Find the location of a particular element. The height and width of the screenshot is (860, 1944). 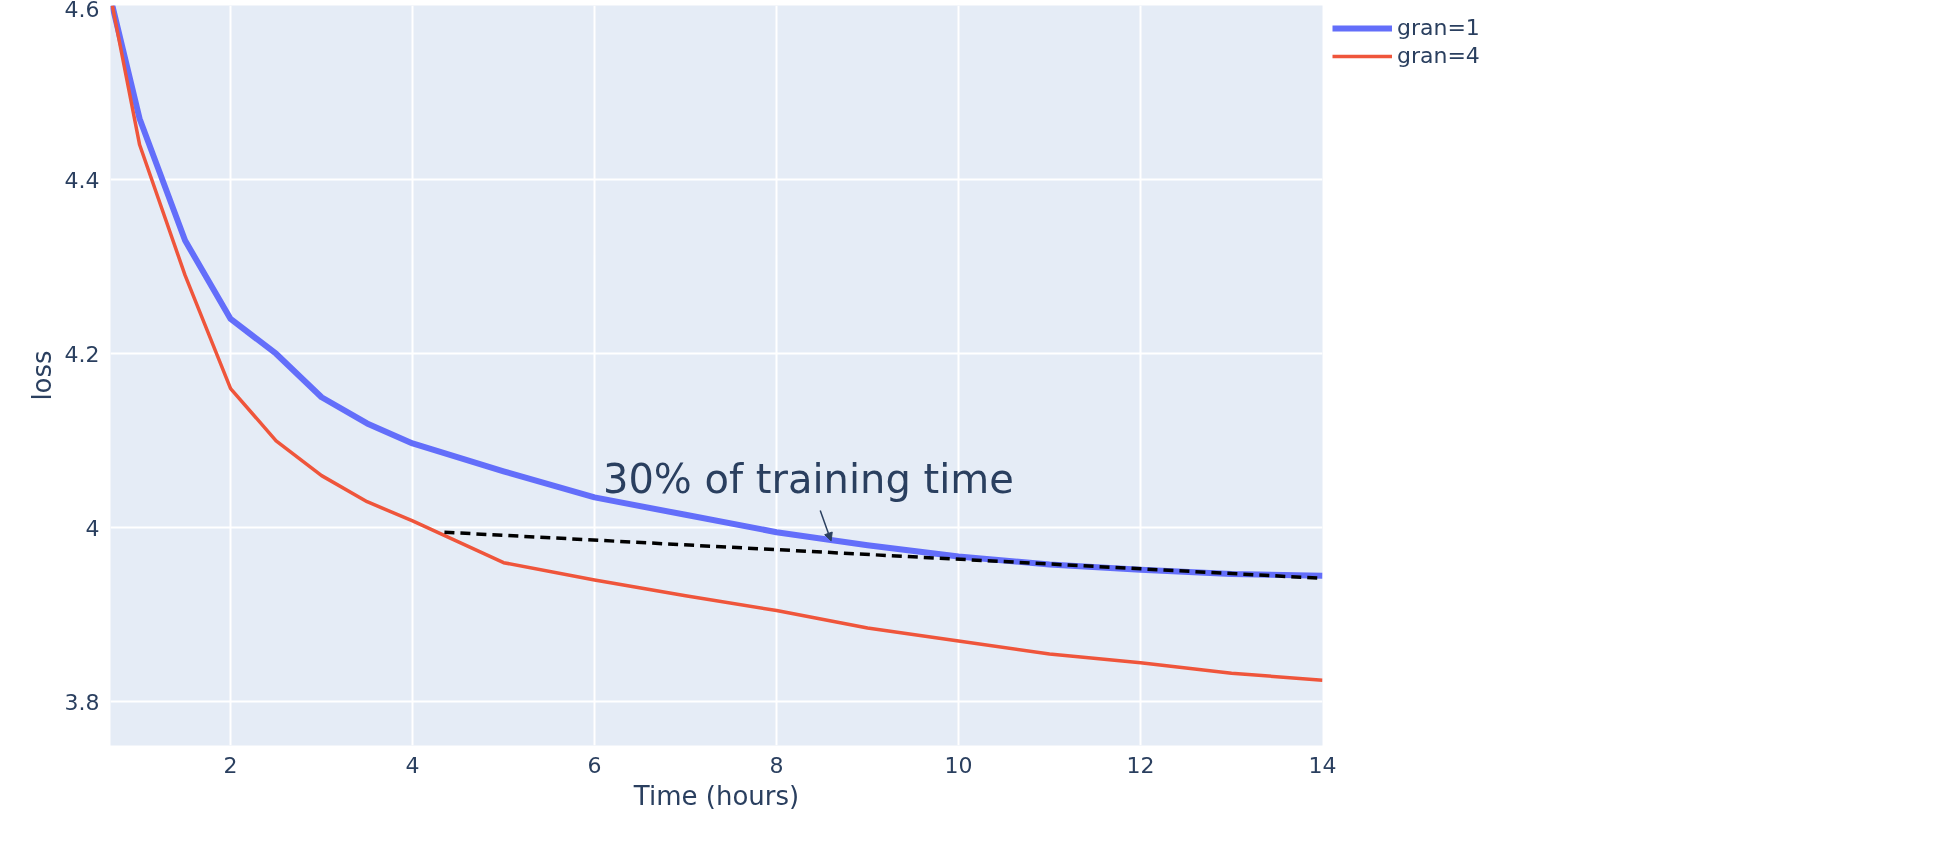

y-tick-label: 4.2 is located at coordinates (82, 354).